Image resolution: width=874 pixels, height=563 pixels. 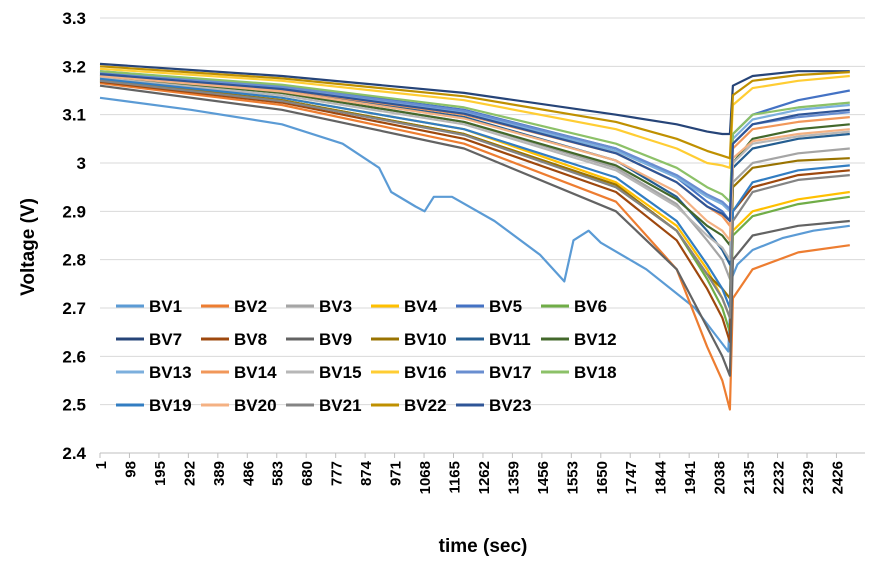 I want to click on legend-label: BV17, so click(x=510, y=372).